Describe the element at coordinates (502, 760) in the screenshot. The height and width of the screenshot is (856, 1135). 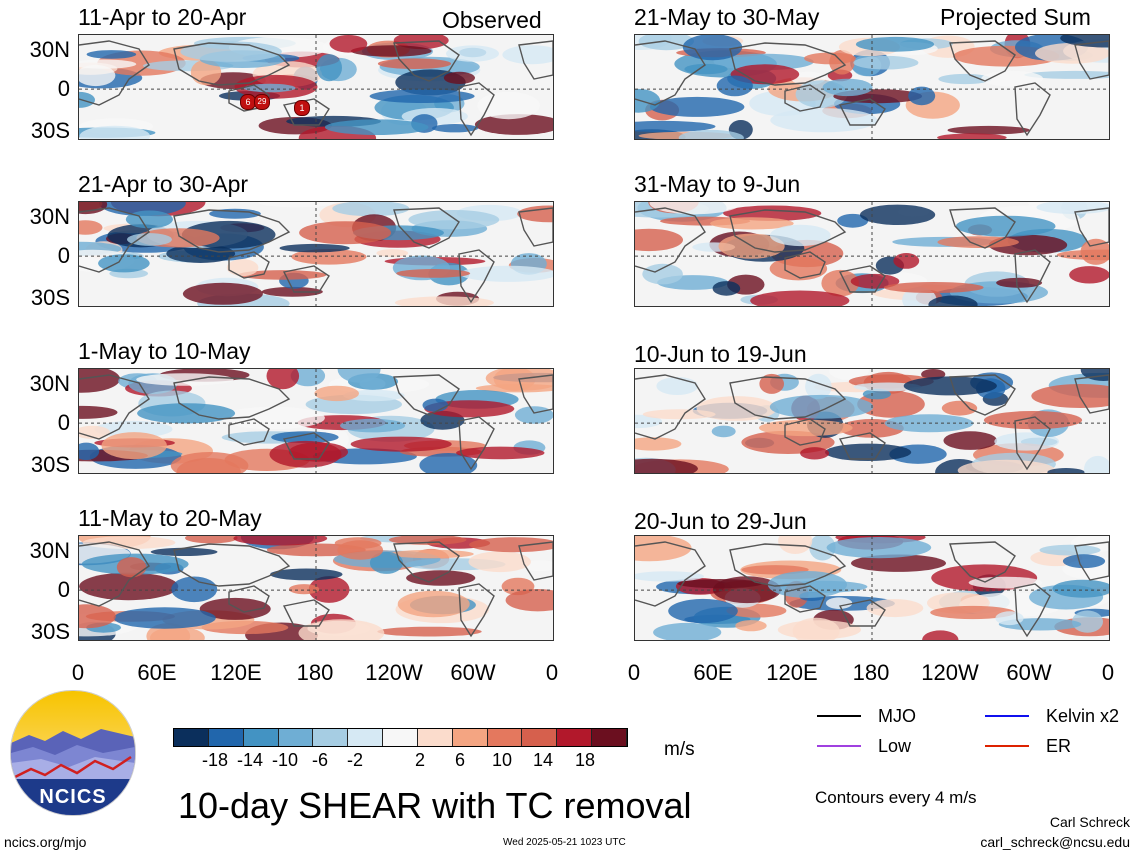
I see `colorbar-label: 10` at that location.